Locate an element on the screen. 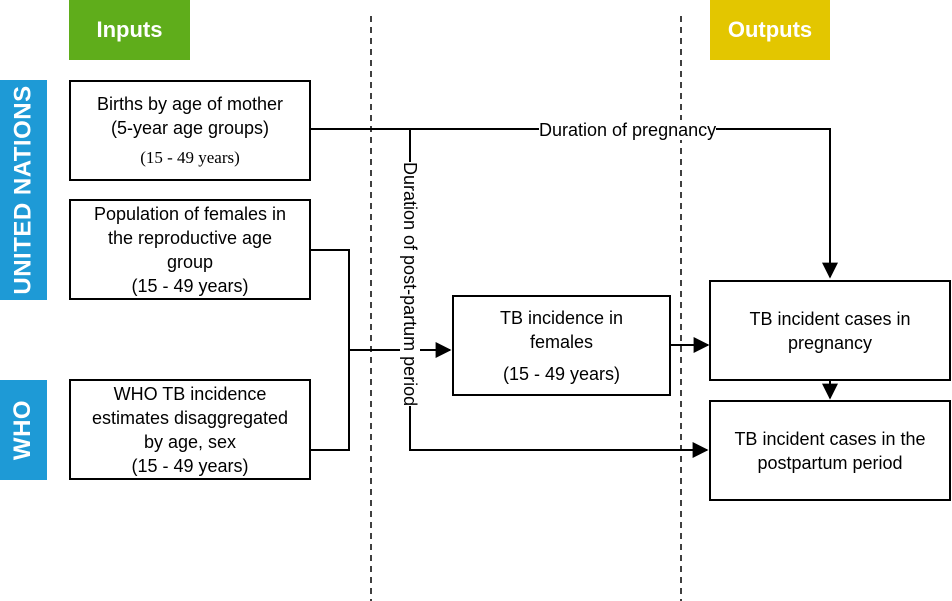  population-line4: (15 - 49 years) is located at coordinates (190, 285).